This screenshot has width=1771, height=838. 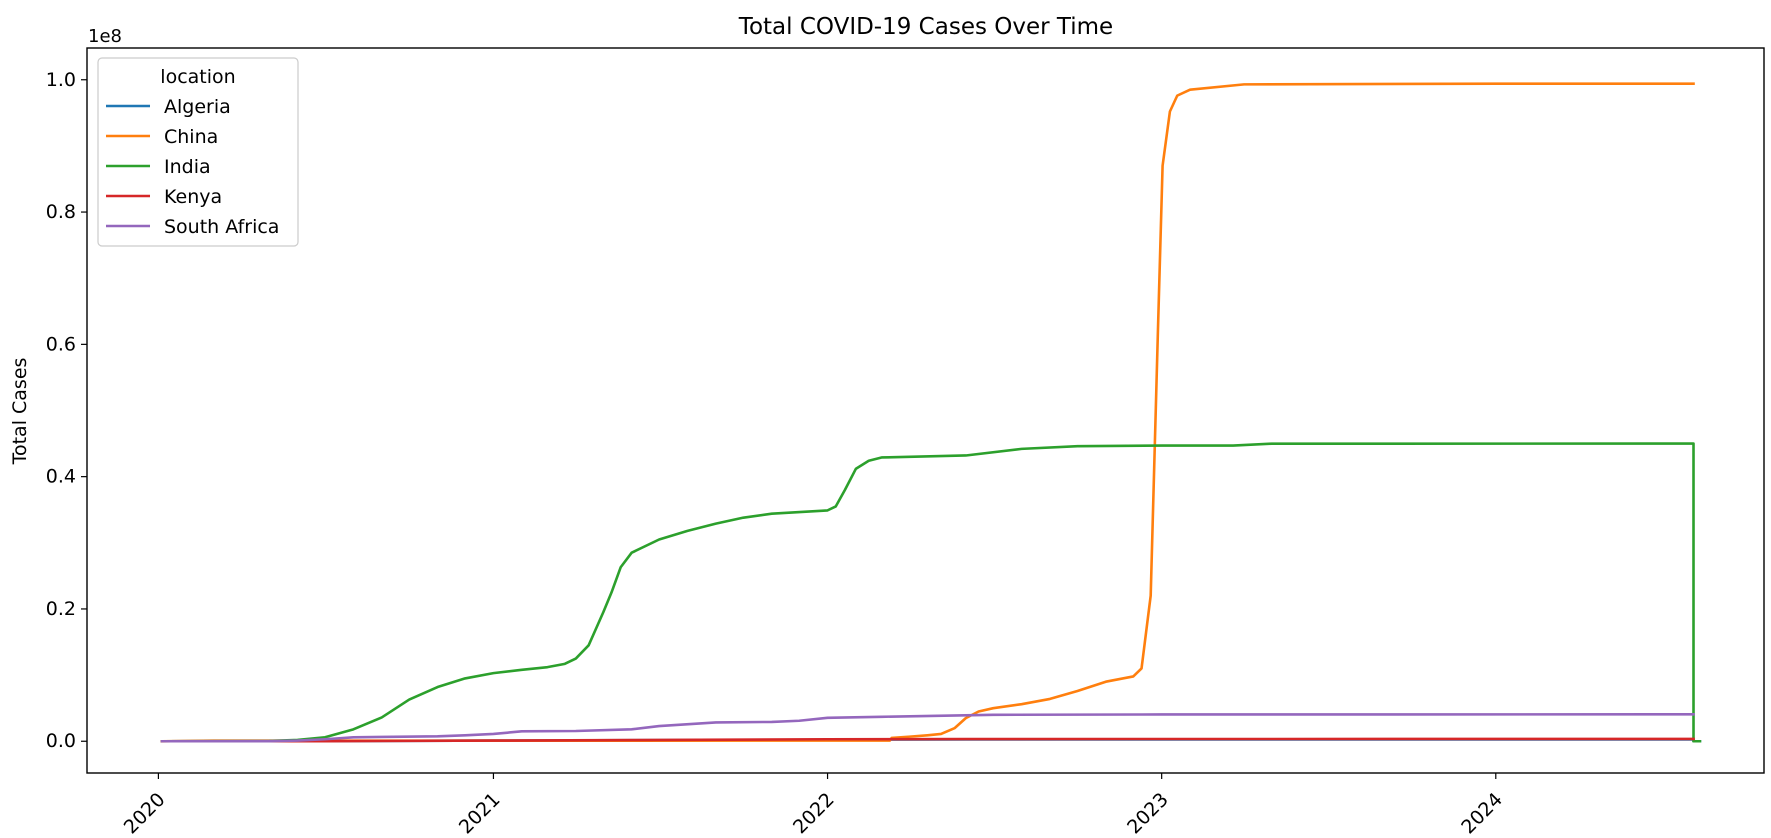 What do you see at coordinates (187, 167) in the screenshot?
I see `legend-label: India` at bounding box center [187, 167].